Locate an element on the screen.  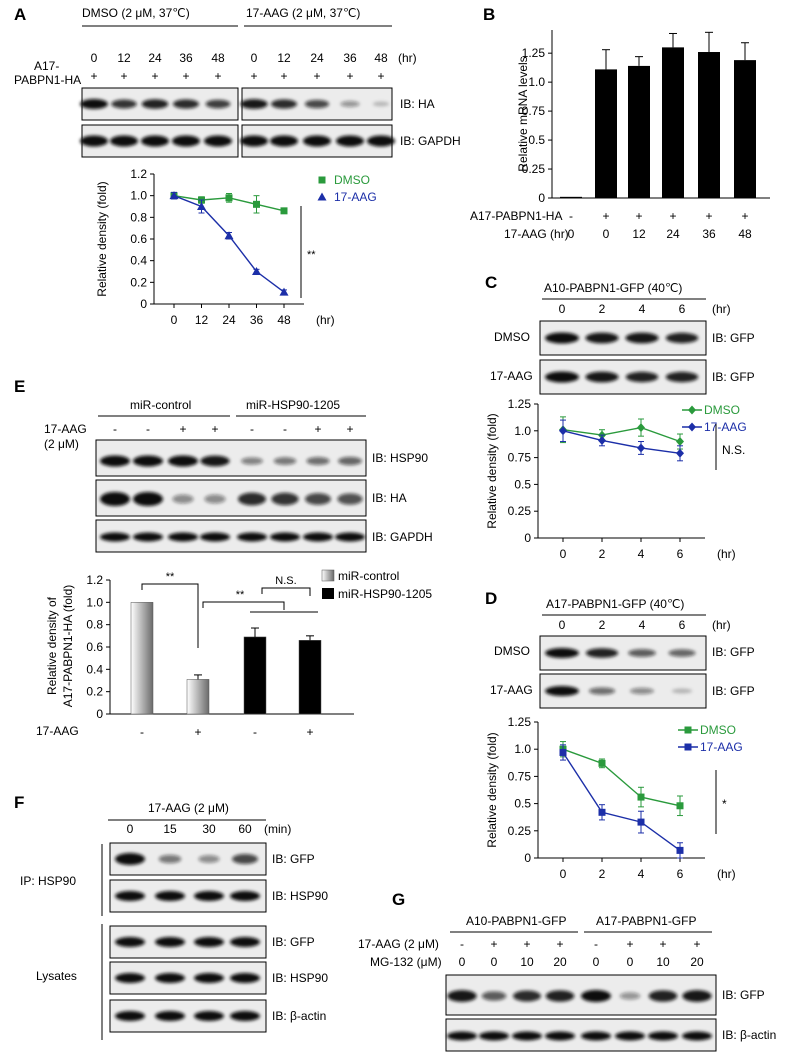
d-blot-aag is located at coordinates (619, 691).